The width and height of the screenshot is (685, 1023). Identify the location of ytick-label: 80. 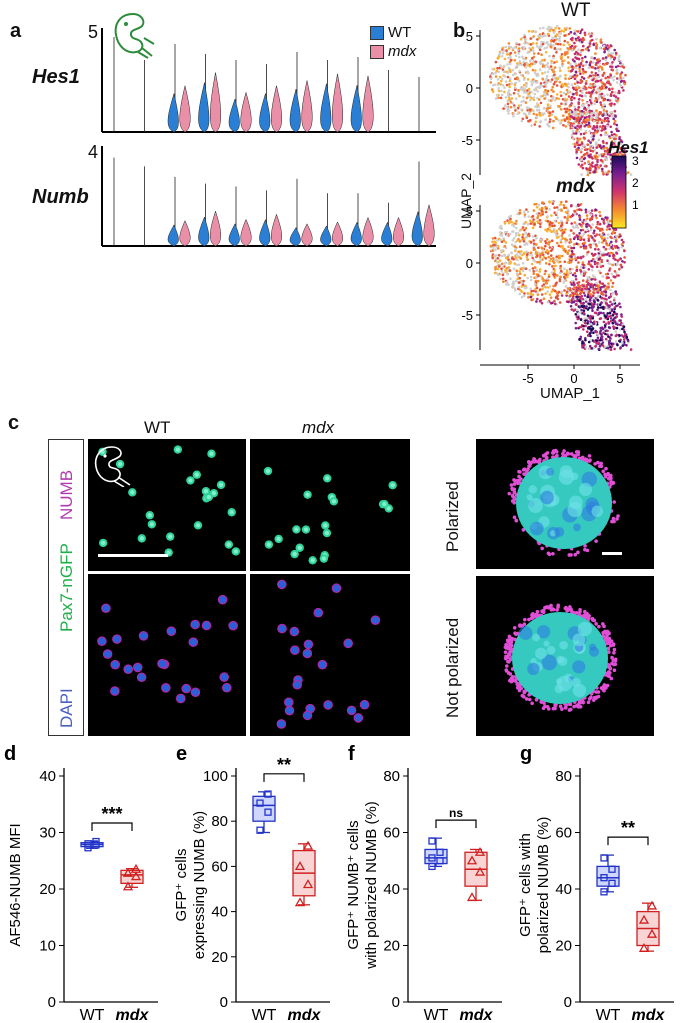
(391, 776).